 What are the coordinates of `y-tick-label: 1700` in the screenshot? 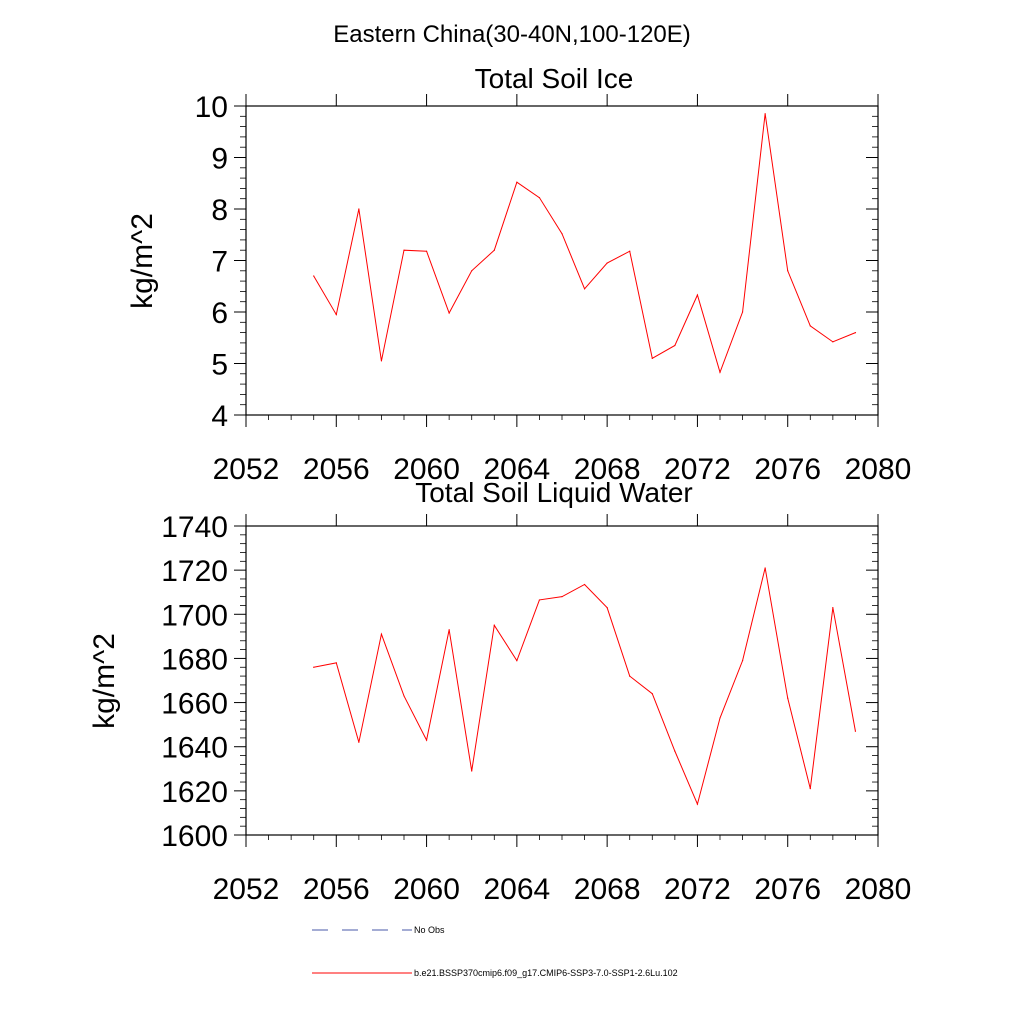 It's located at (194, 615).